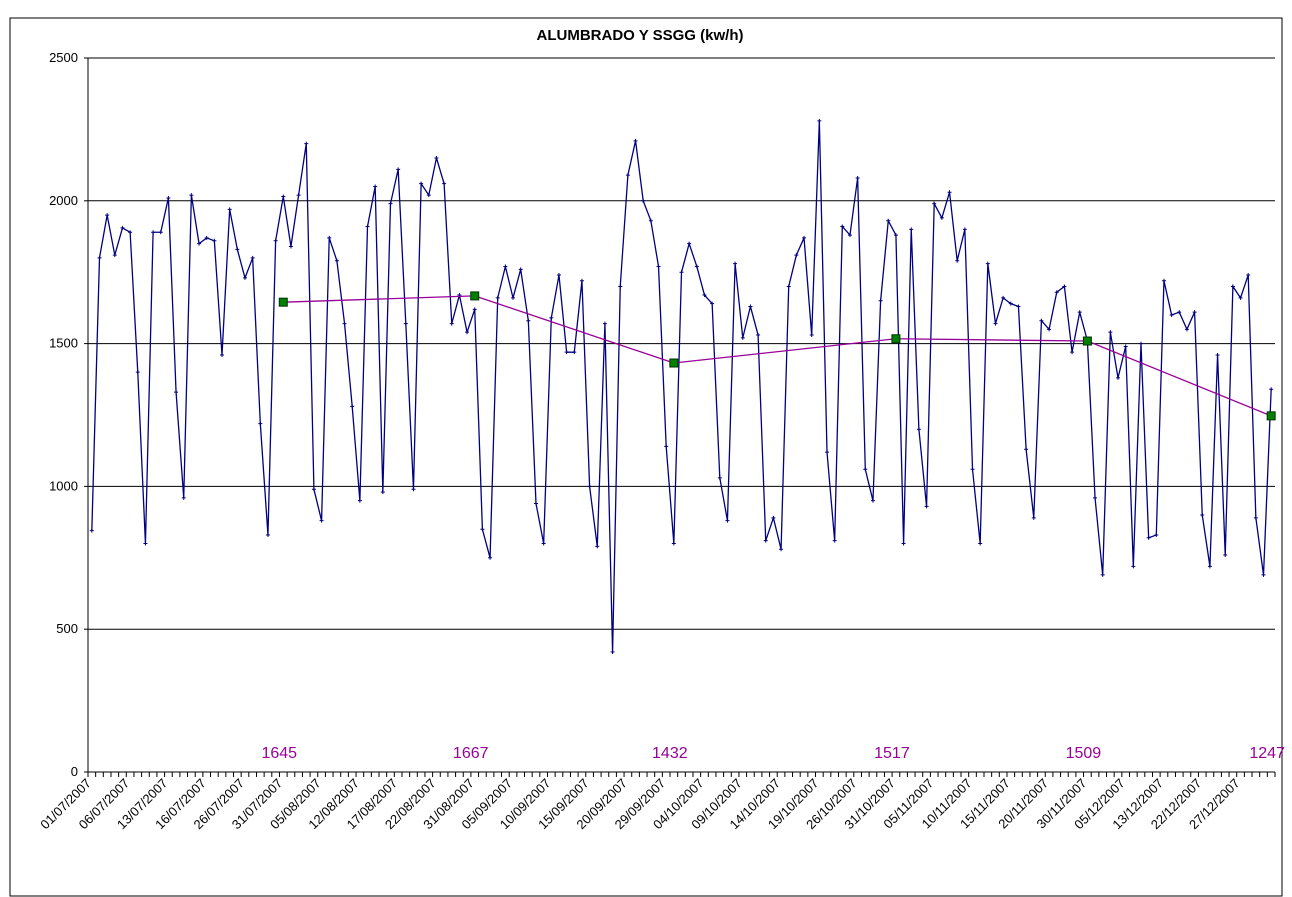 This screenshot has width=1292, height=897. Describe the element at coordinates (63, 485) in the screenshot. I see `y-tick-label: 1000` at that location.